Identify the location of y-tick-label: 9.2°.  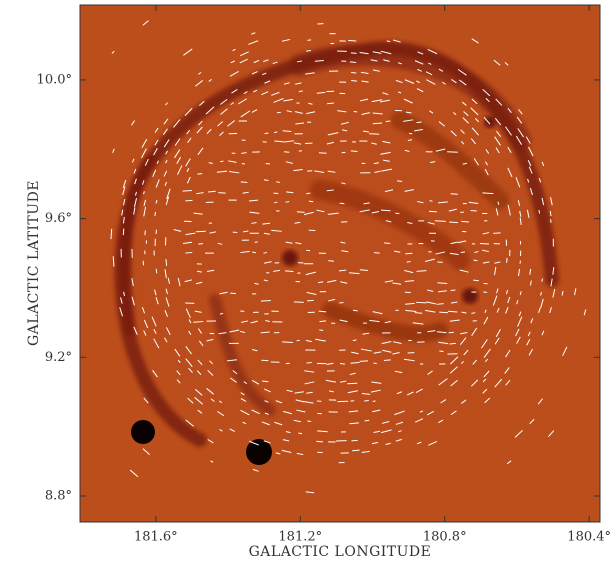
(58, 357).